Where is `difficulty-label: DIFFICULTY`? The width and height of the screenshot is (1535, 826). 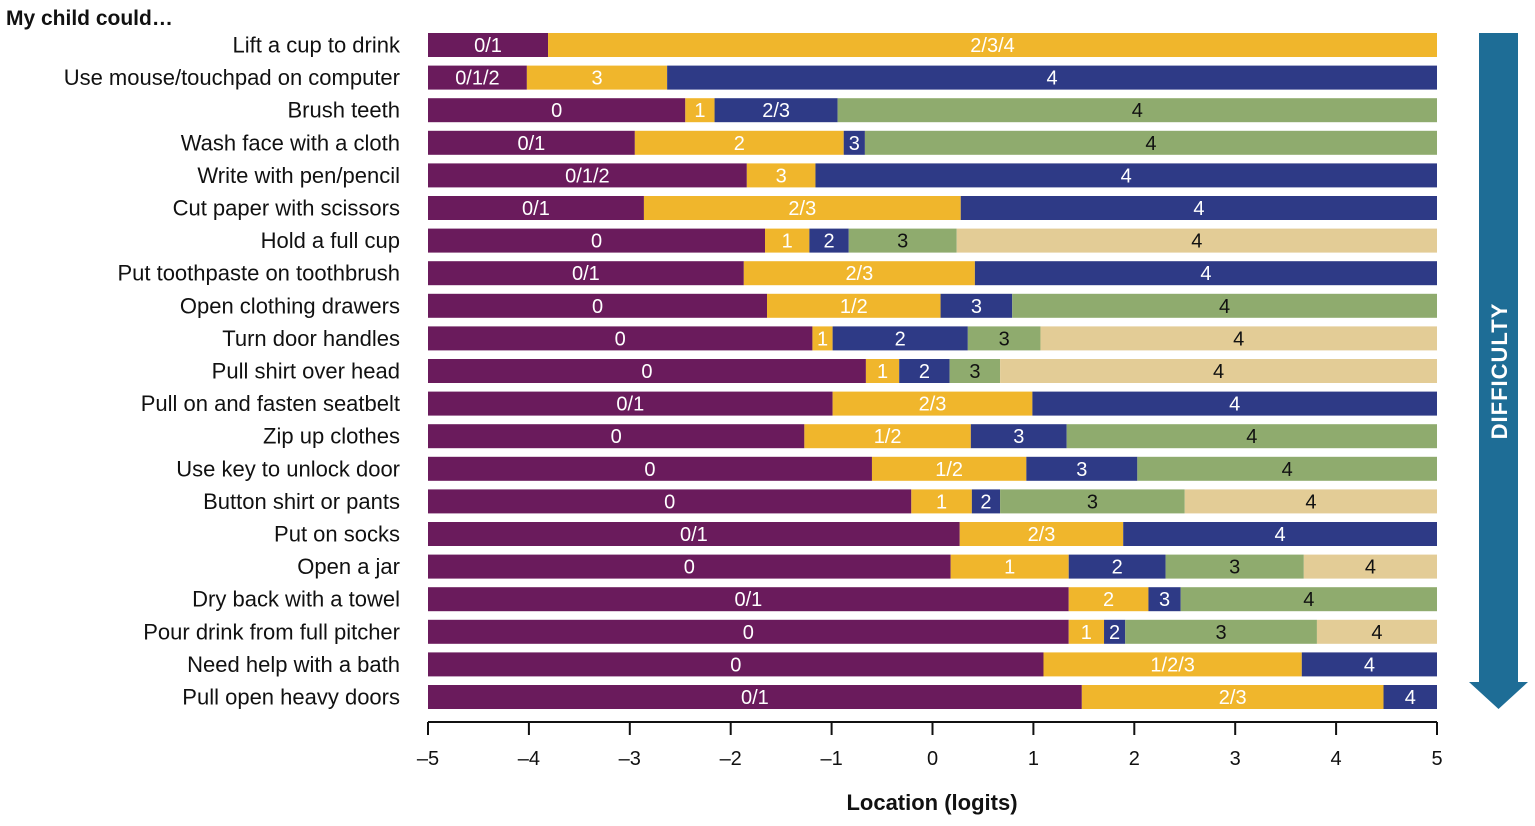 difficulty-label: DIFFICULTY is located at coordinates (1499, 371).